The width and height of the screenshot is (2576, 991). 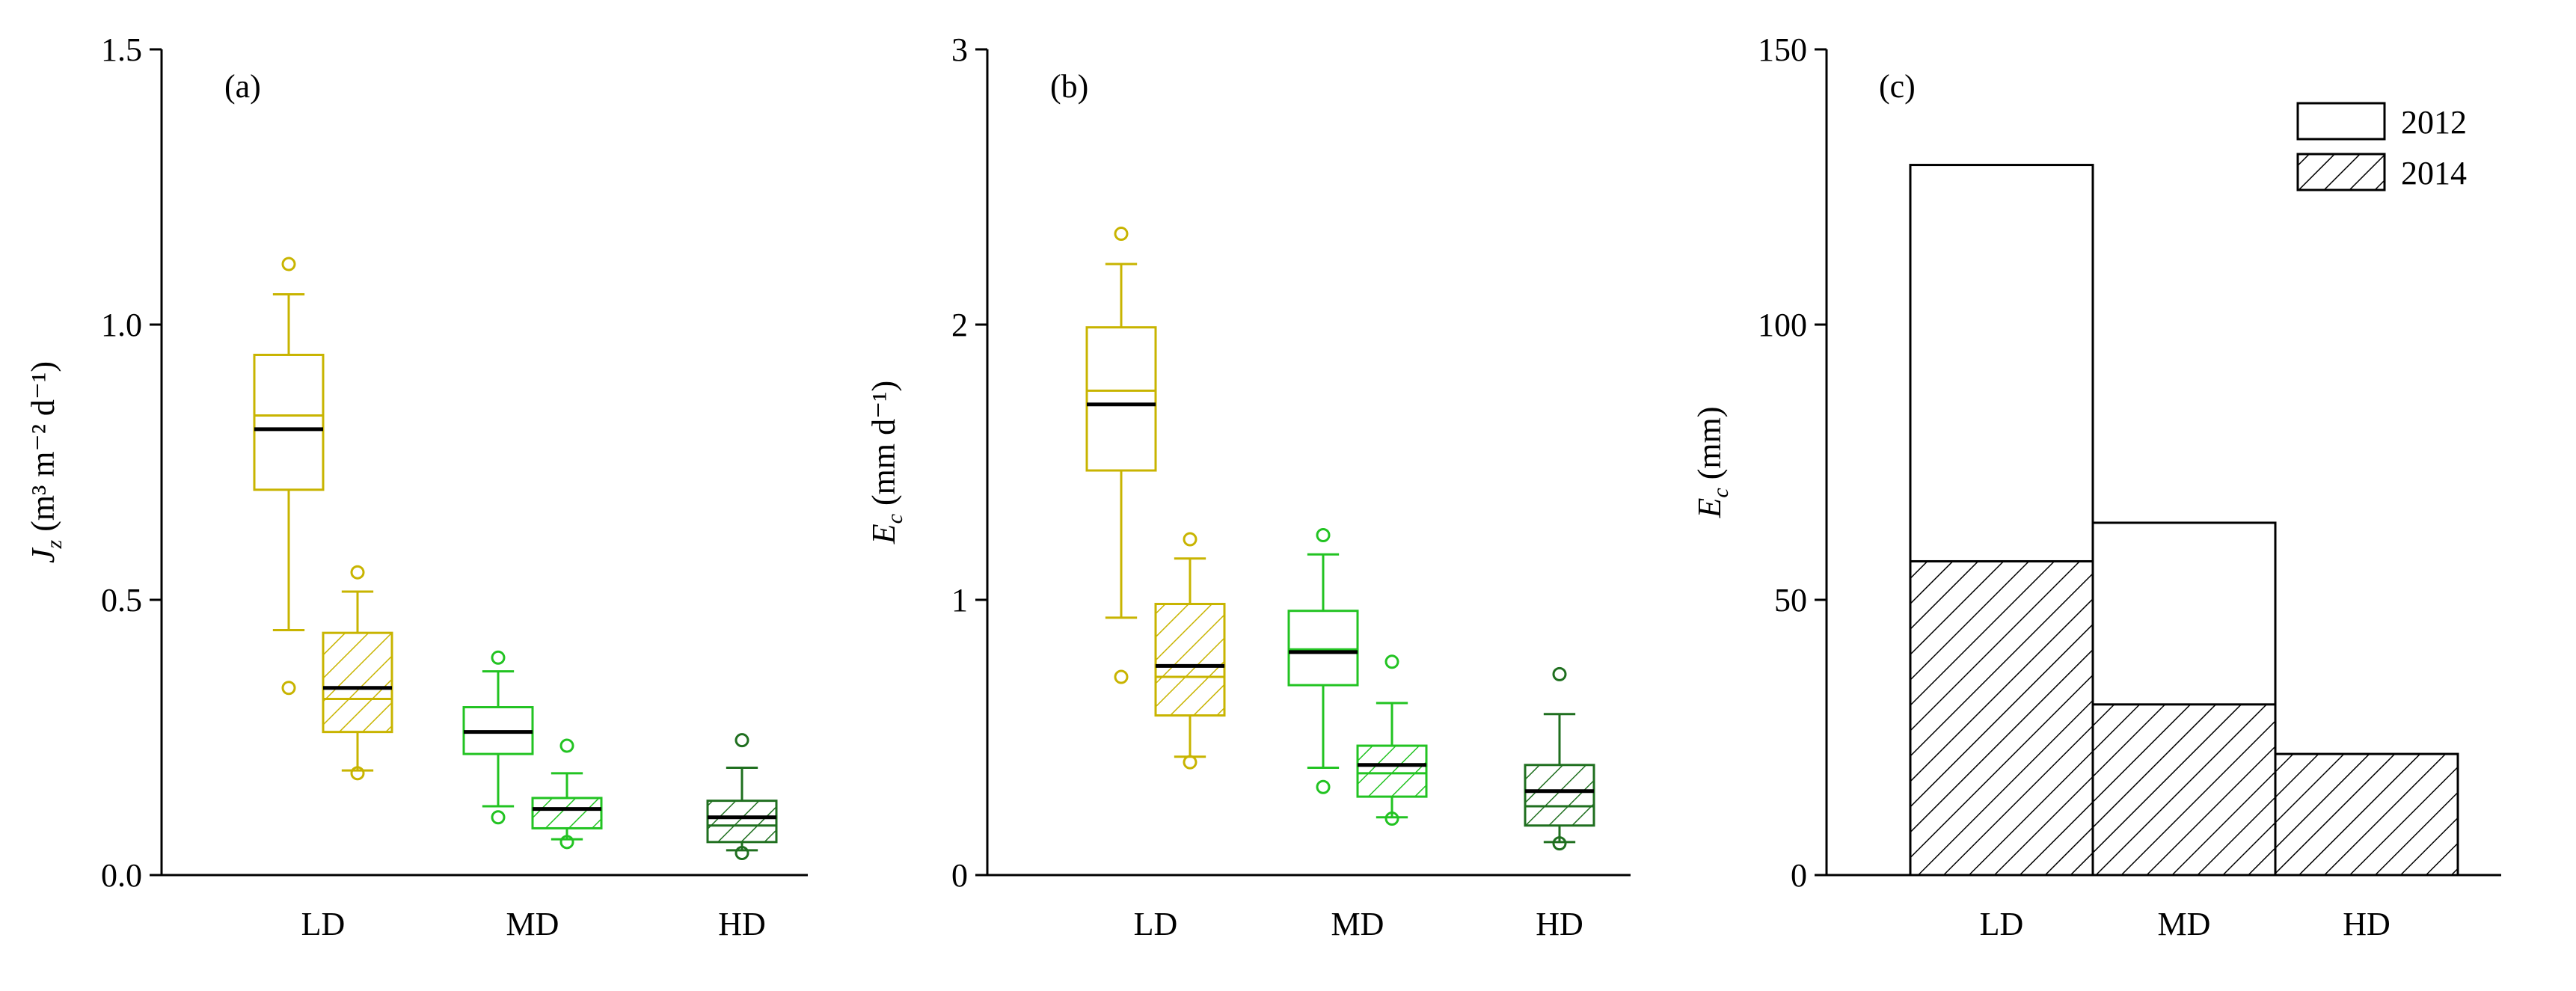 What do you see at coordinates (242, 87) in the screenshot?
I see `panel-label: (a)` at bounding box center [242, 87].